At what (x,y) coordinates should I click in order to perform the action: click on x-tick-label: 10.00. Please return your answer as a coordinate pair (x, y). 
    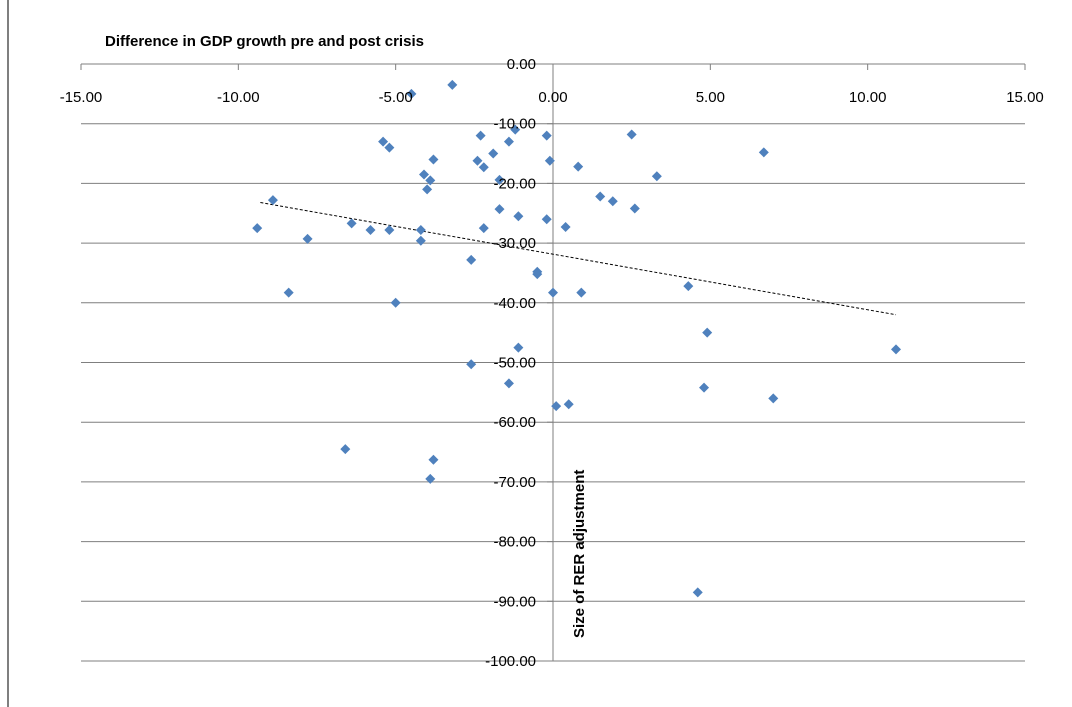
    Looking at the image, I should click on (868, 97).